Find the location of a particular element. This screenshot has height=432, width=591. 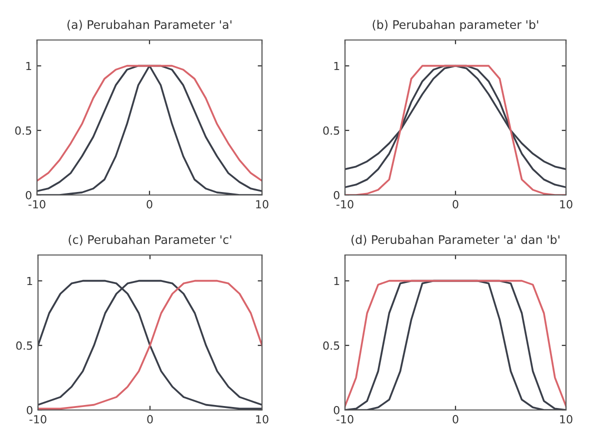

chart-title: (d) Perubahan Parameter 'a' dan 'b' is located at coordinates (456, 240).